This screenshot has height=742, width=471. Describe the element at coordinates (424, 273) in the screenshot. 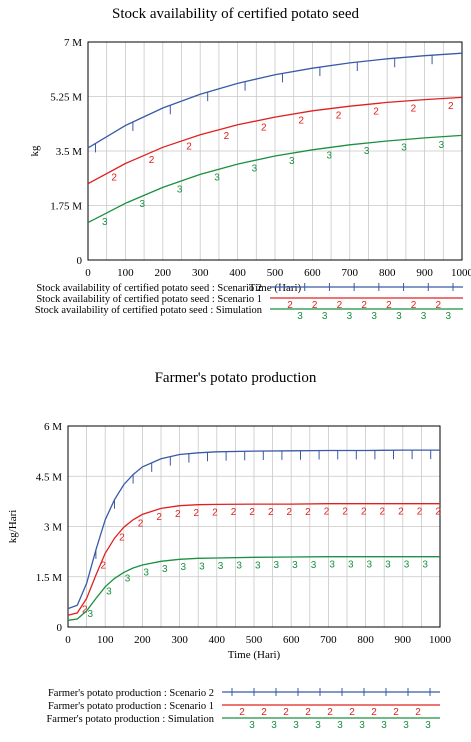

I see `x-tick-label: 900` at that location.